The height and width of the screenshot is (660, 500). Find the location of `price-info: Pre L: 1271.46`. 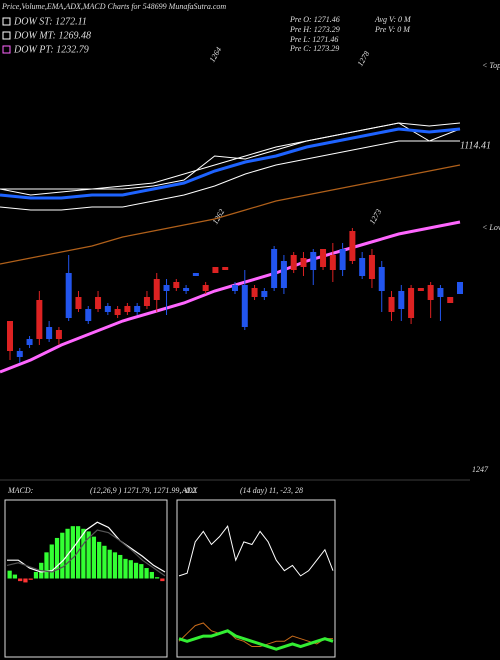

price-info: Pre L: 1271.46 is located at coordinates (313, 39).